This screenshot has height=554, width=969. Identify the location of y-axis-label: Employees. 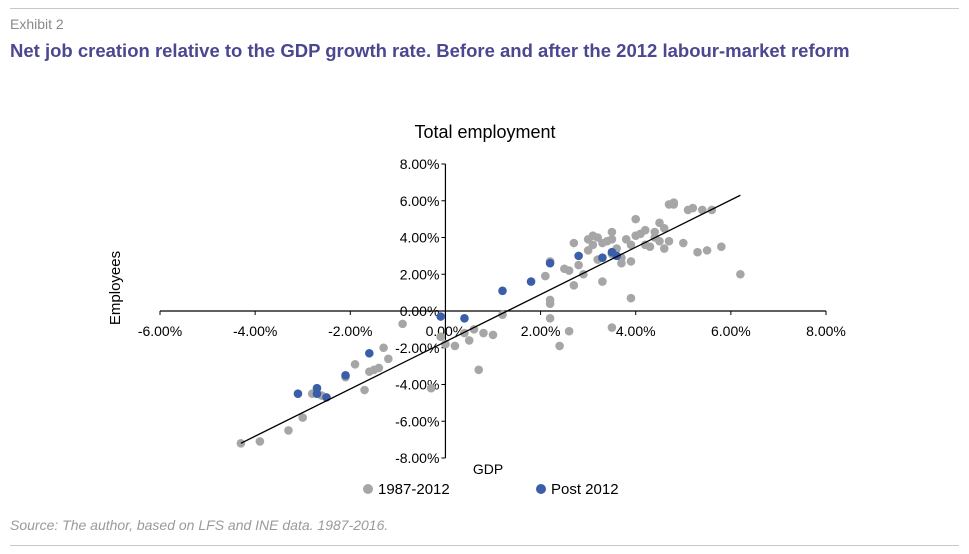
(115, 288).